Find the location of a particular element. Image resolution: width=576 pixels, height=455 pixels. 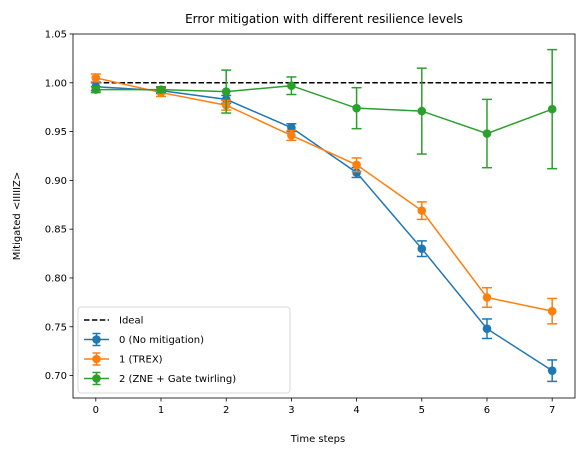

legend-label: 2 (ZNE + Gate twirling) is located at coordinates (177, 379).